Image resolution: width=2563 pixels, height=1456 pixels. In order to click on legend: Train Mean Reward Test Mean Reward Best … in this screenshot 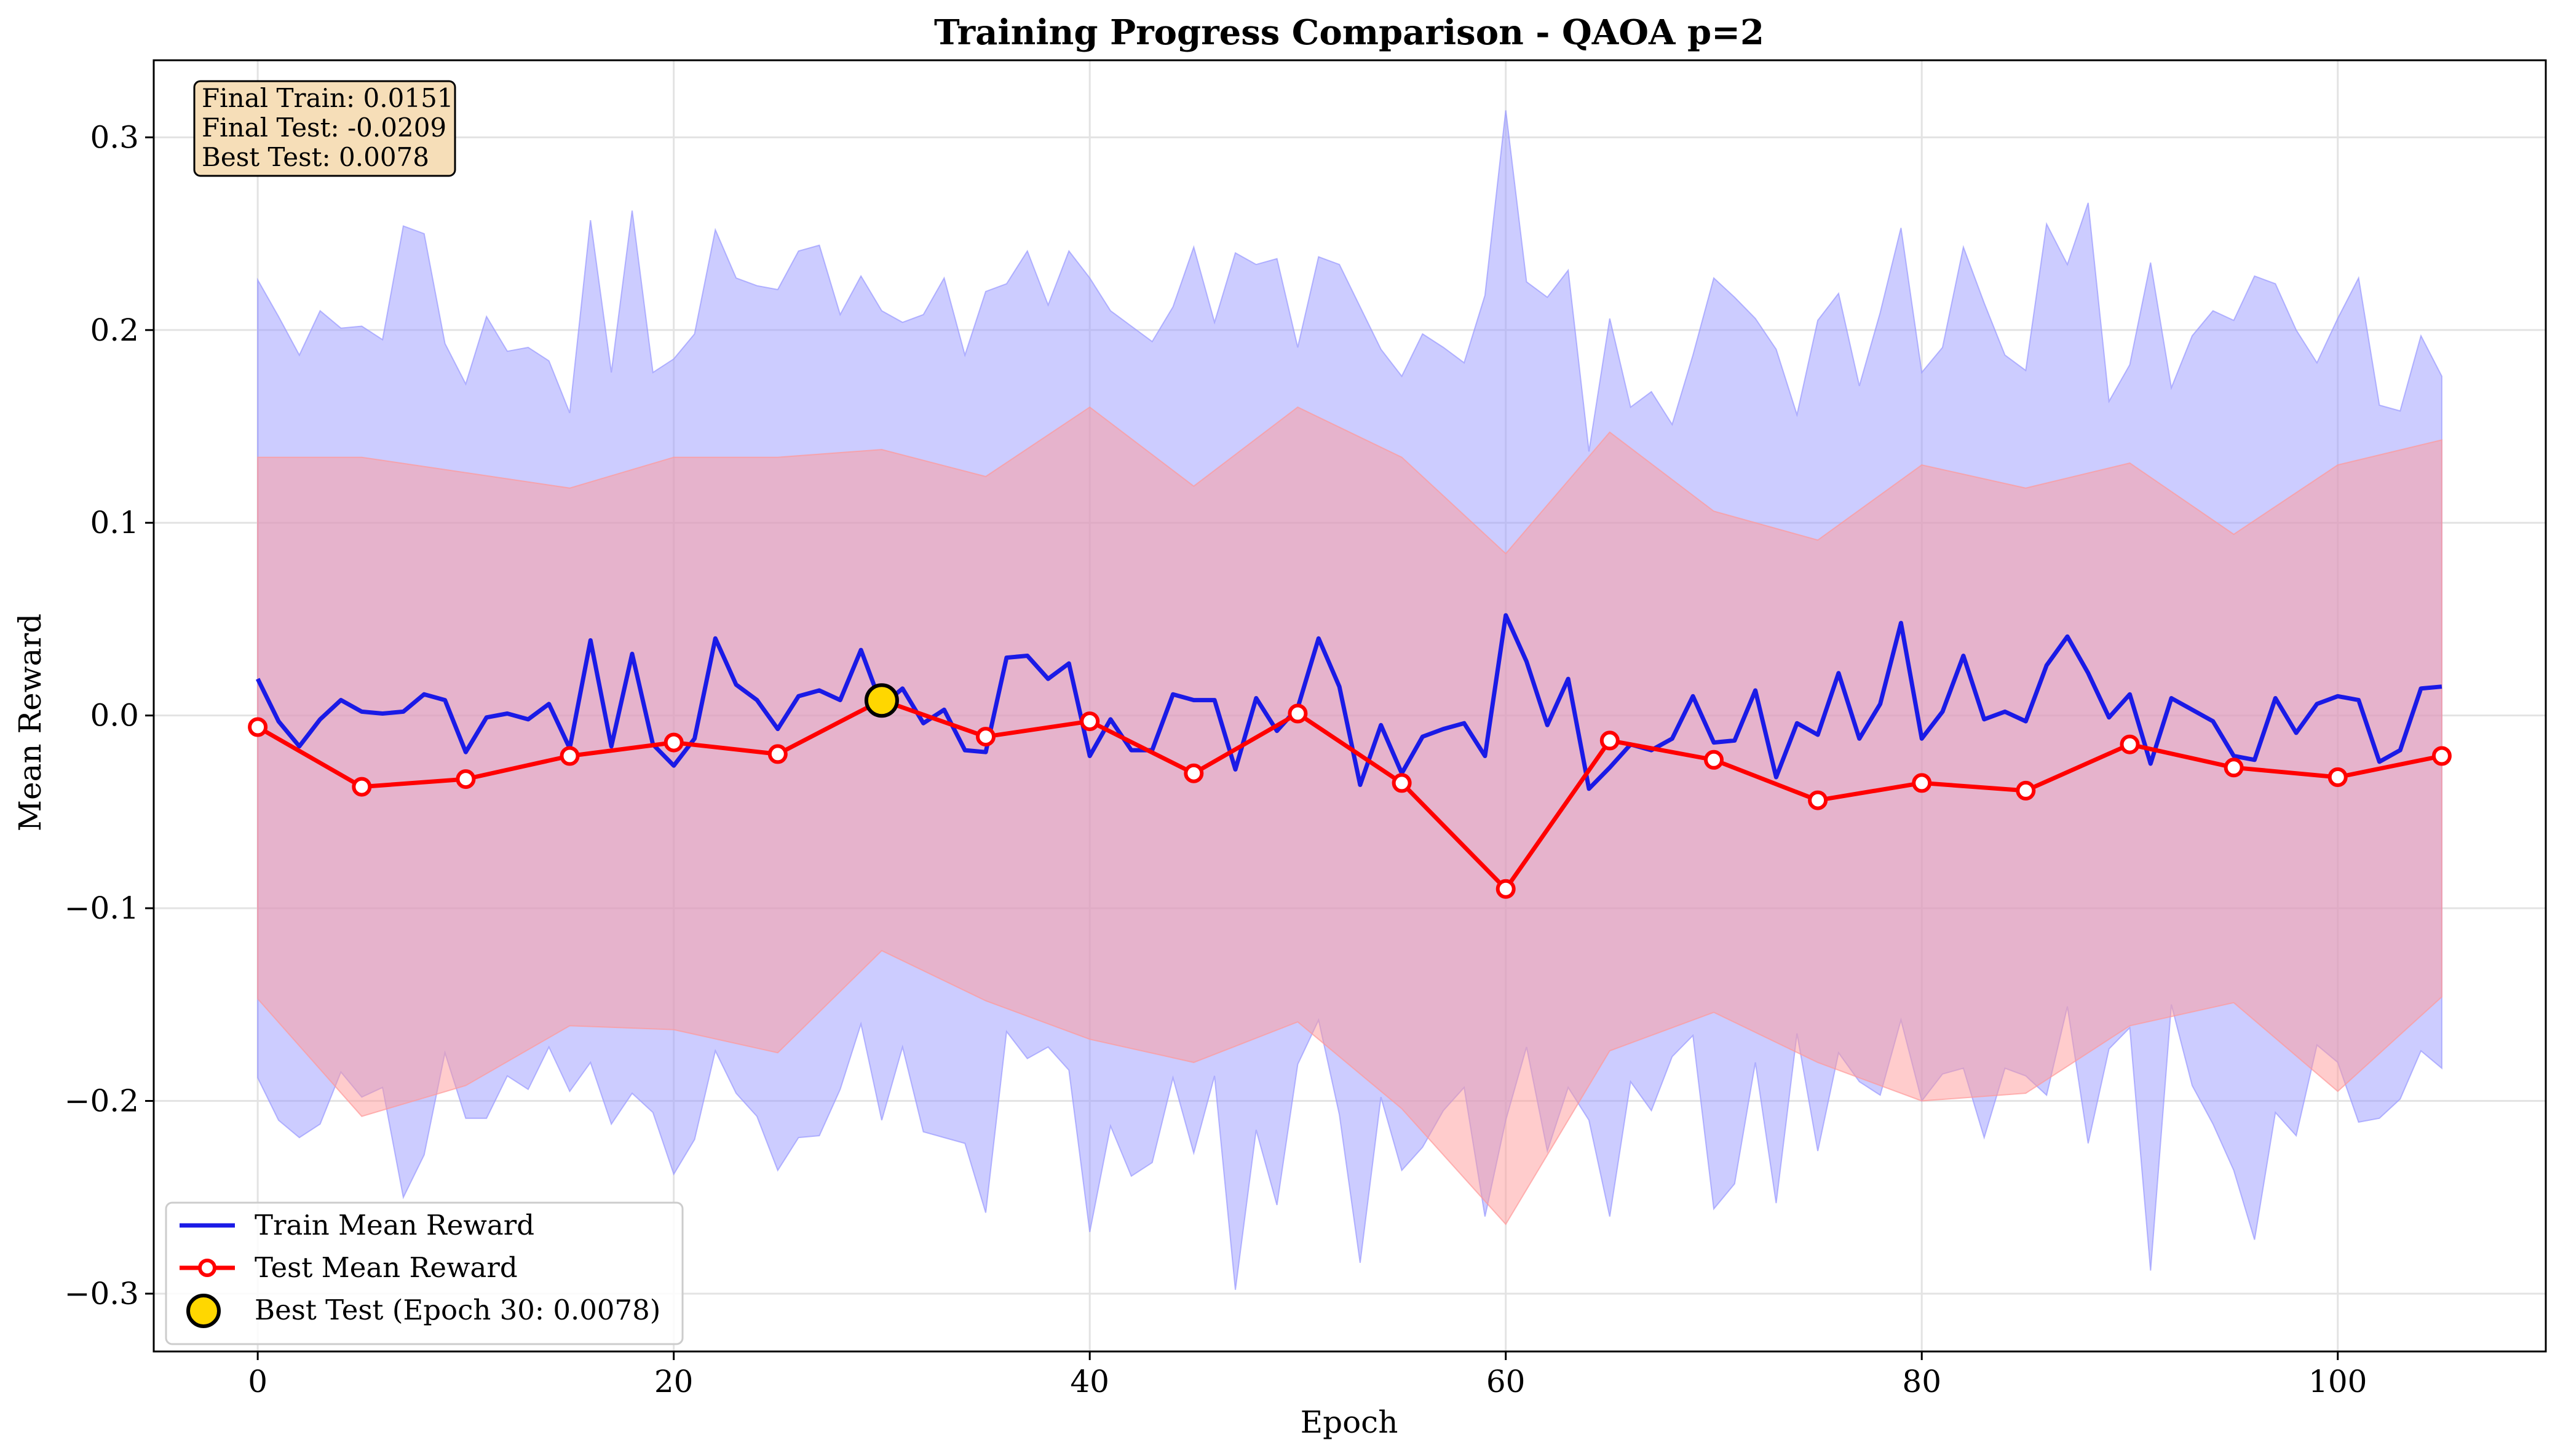, I will do `click(424, 1273)`.